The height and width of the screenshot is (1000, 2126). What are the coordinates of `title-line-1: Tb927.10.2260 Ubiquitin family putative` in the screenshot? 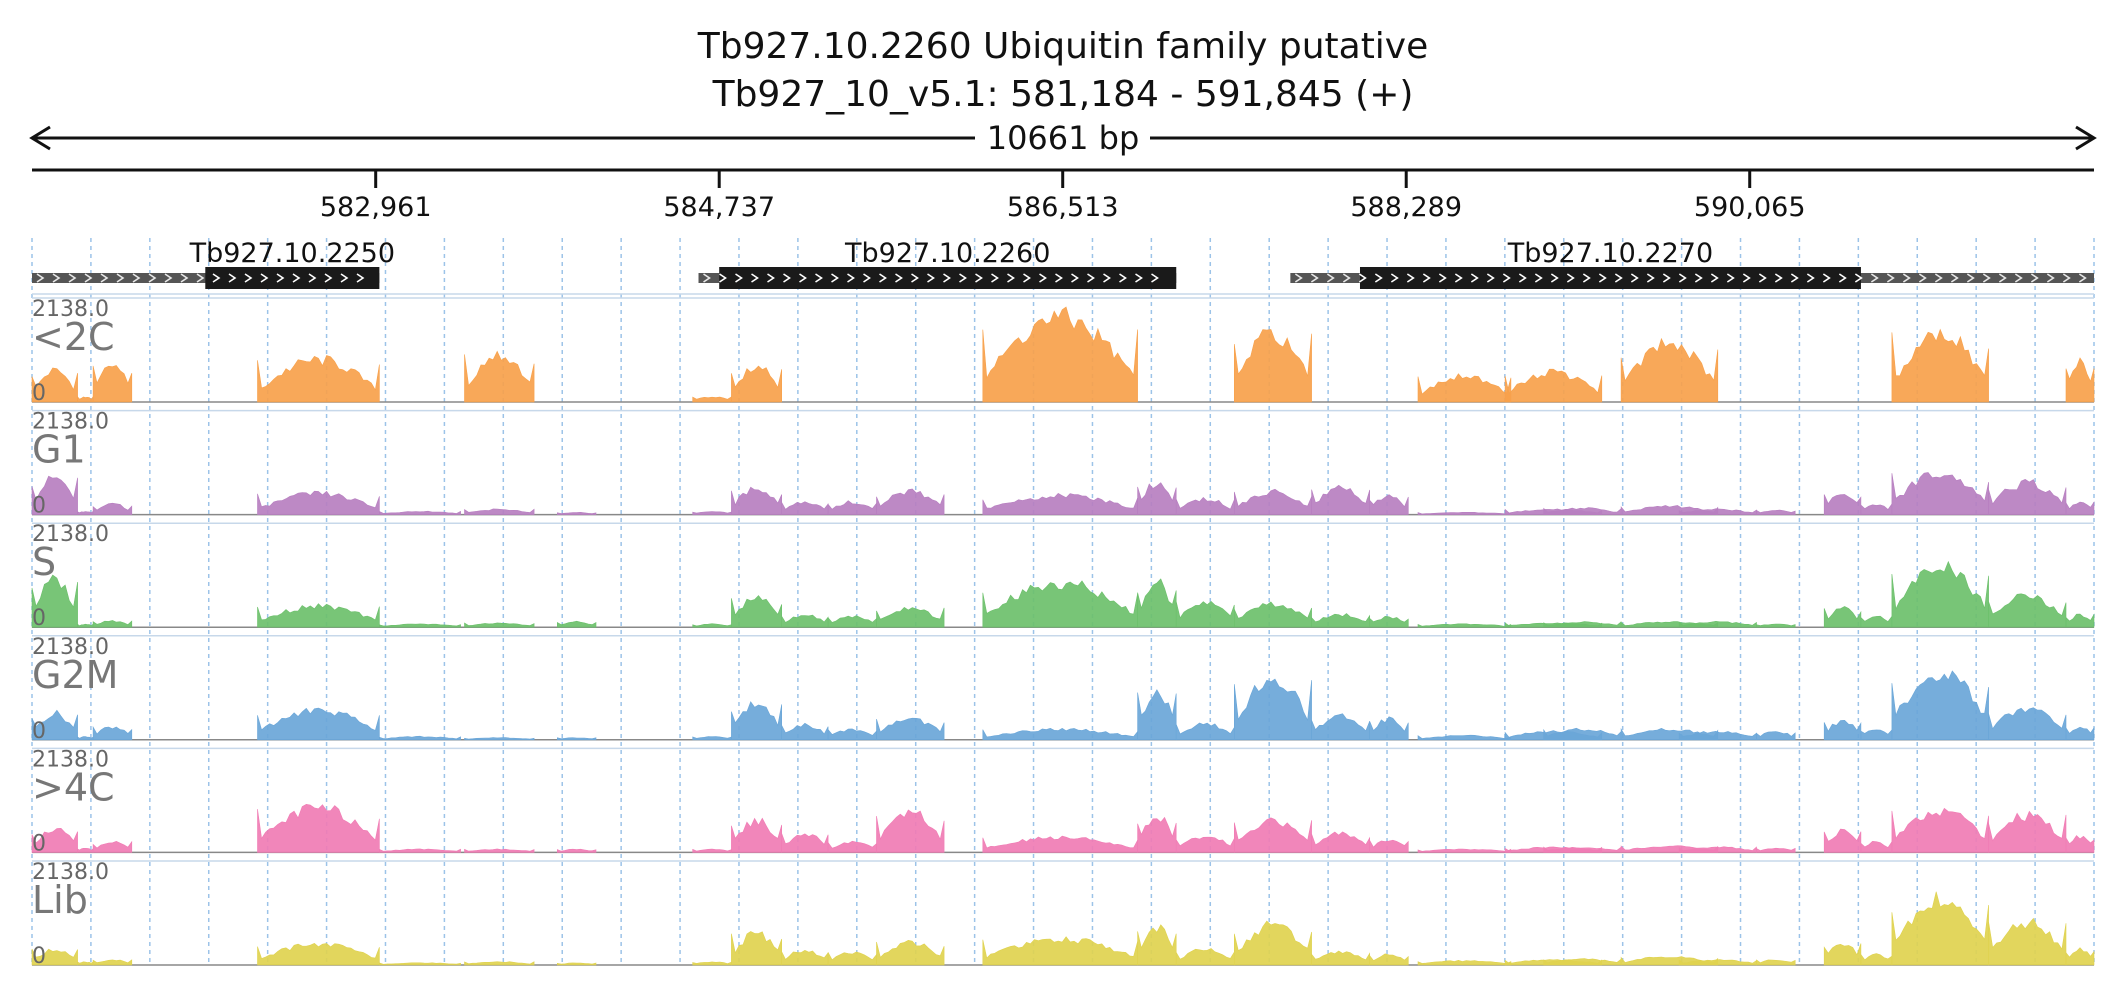 It's located at (1063, 46).